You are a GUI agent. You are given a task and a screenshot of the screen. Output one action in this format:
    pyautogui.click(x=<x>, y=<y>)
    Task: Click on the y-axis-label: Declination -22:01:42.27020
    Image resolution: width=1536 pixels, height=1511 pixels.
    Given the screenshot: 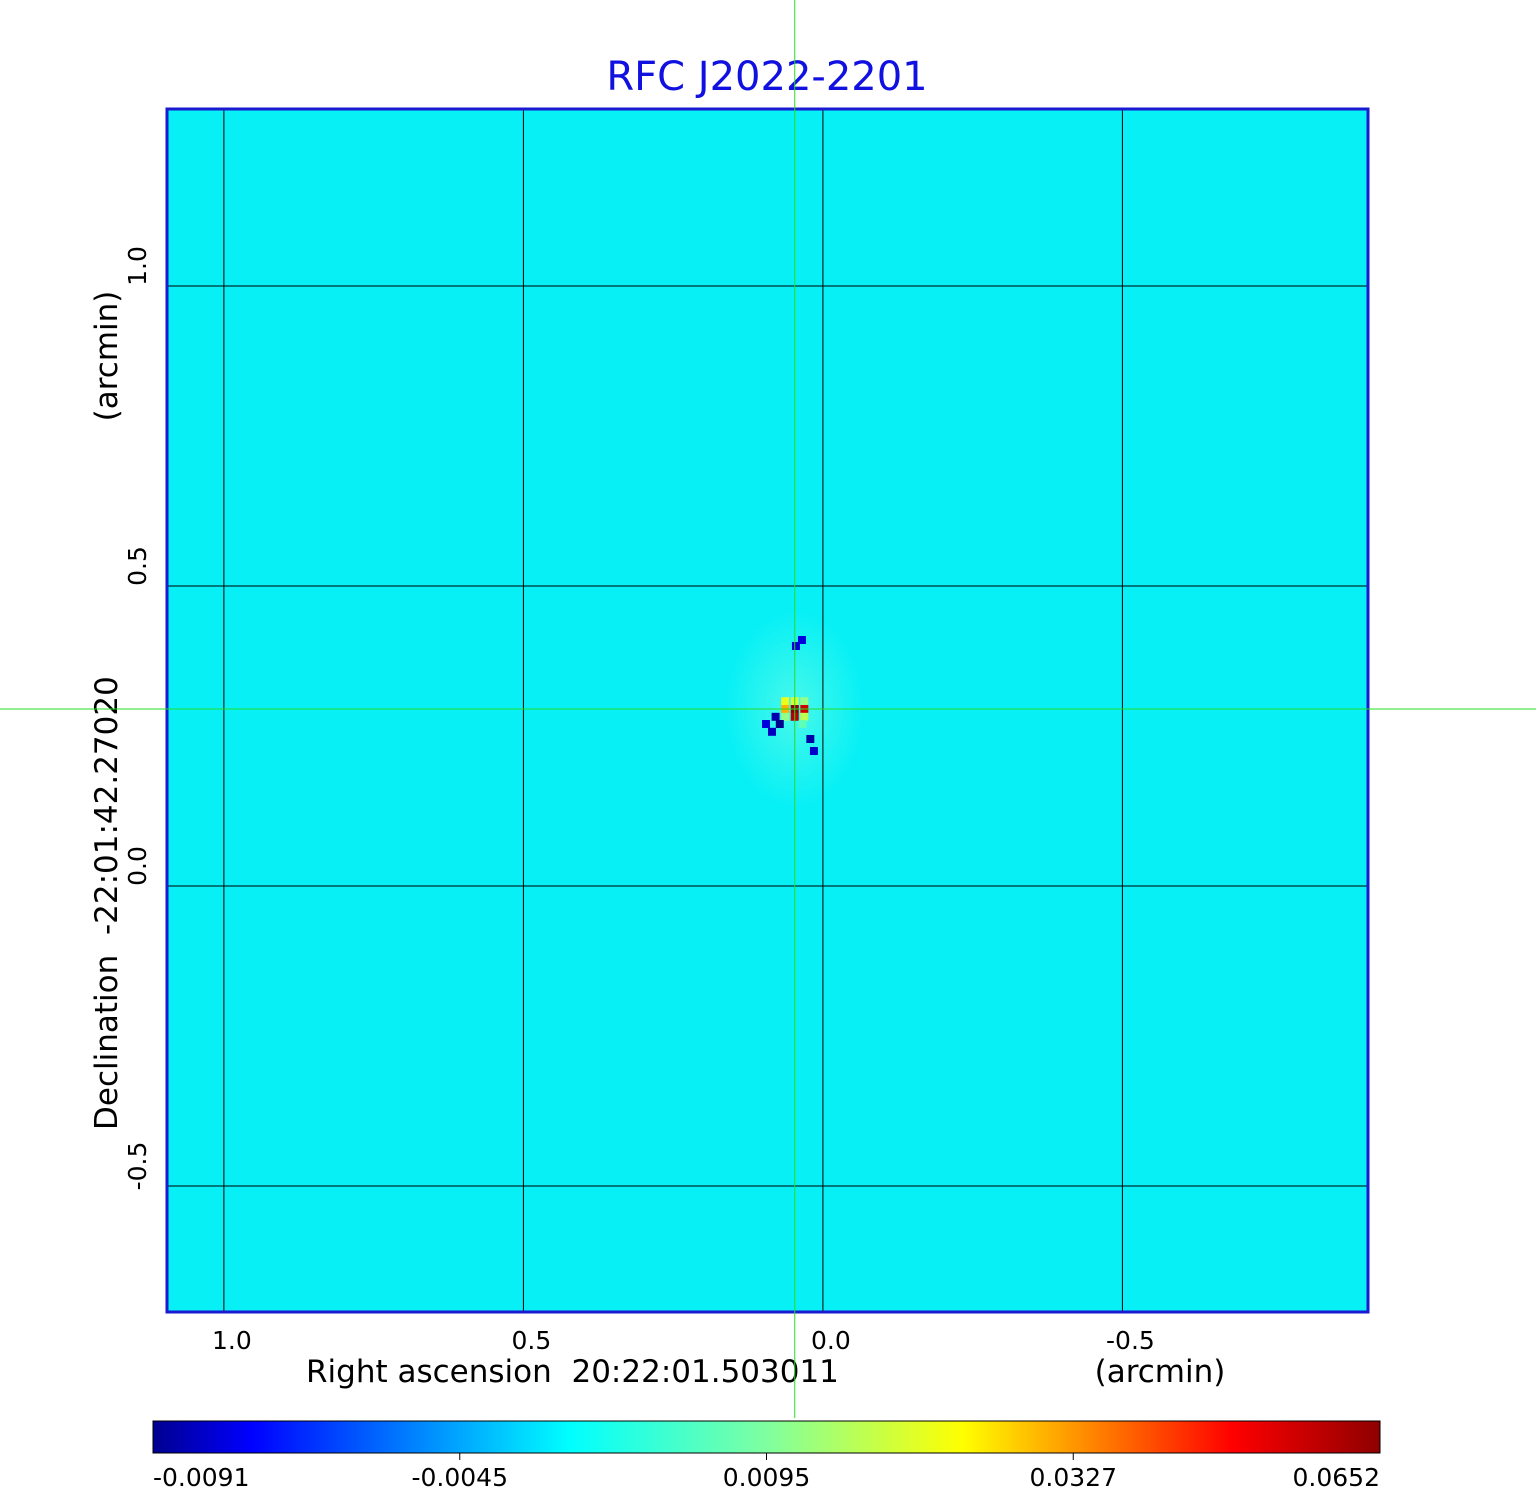 What is the action you would take?
    pyautogui.click(x=107, y=903)
    